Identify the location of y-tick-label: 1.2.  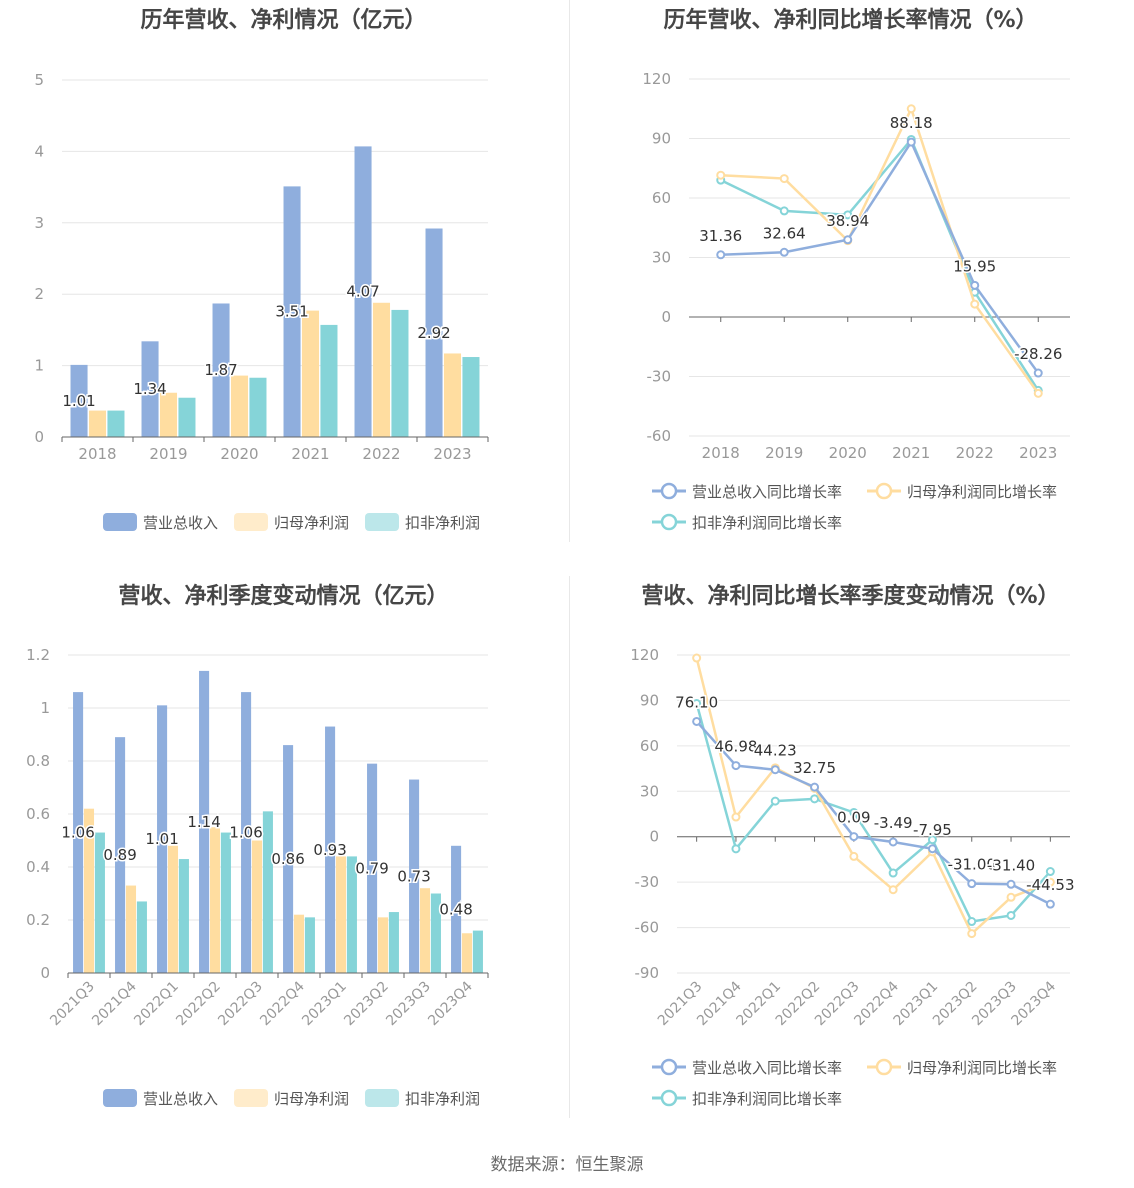
(38, 655).